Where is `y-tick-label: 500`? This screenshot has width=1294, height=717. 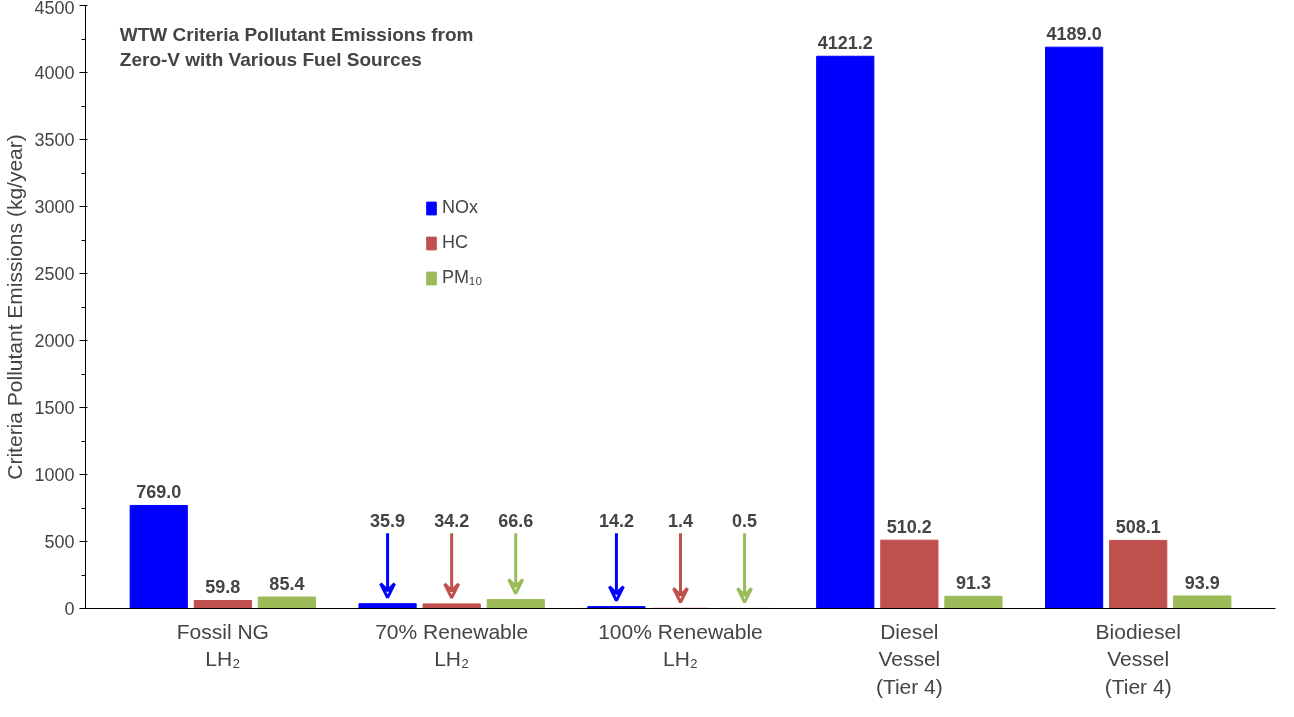 y-tick-label: 500 is located at coordinates (59, 542).